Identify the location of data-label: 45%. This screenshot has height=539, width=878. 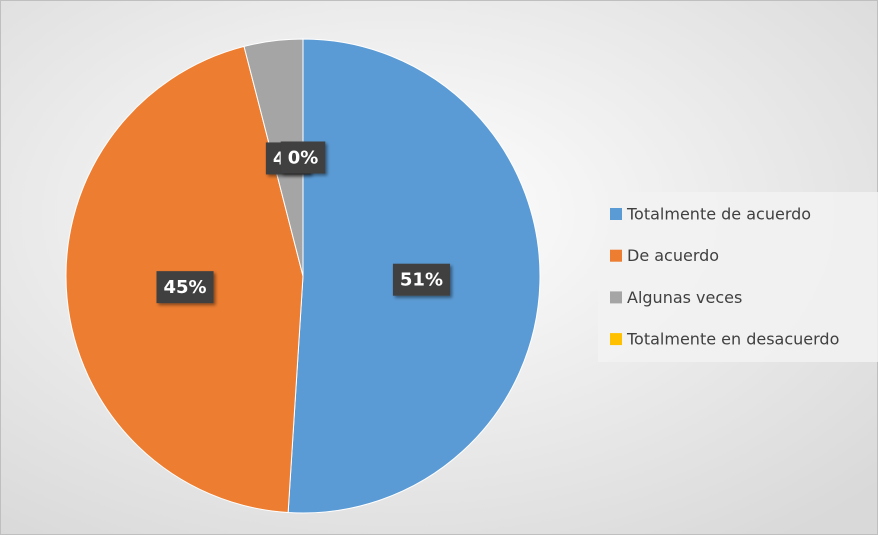
(185, 287).